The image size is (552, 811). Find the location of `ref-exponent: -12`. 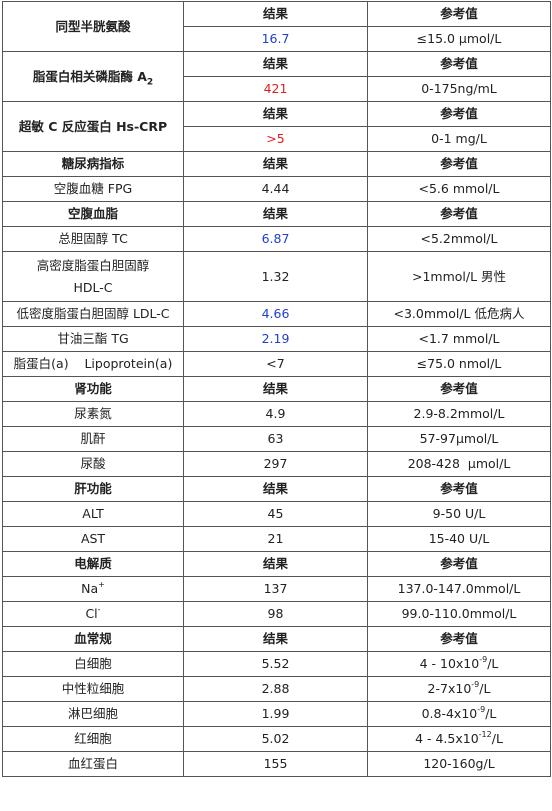

ref-exponent: -12 is located at coordinates (485, 734).